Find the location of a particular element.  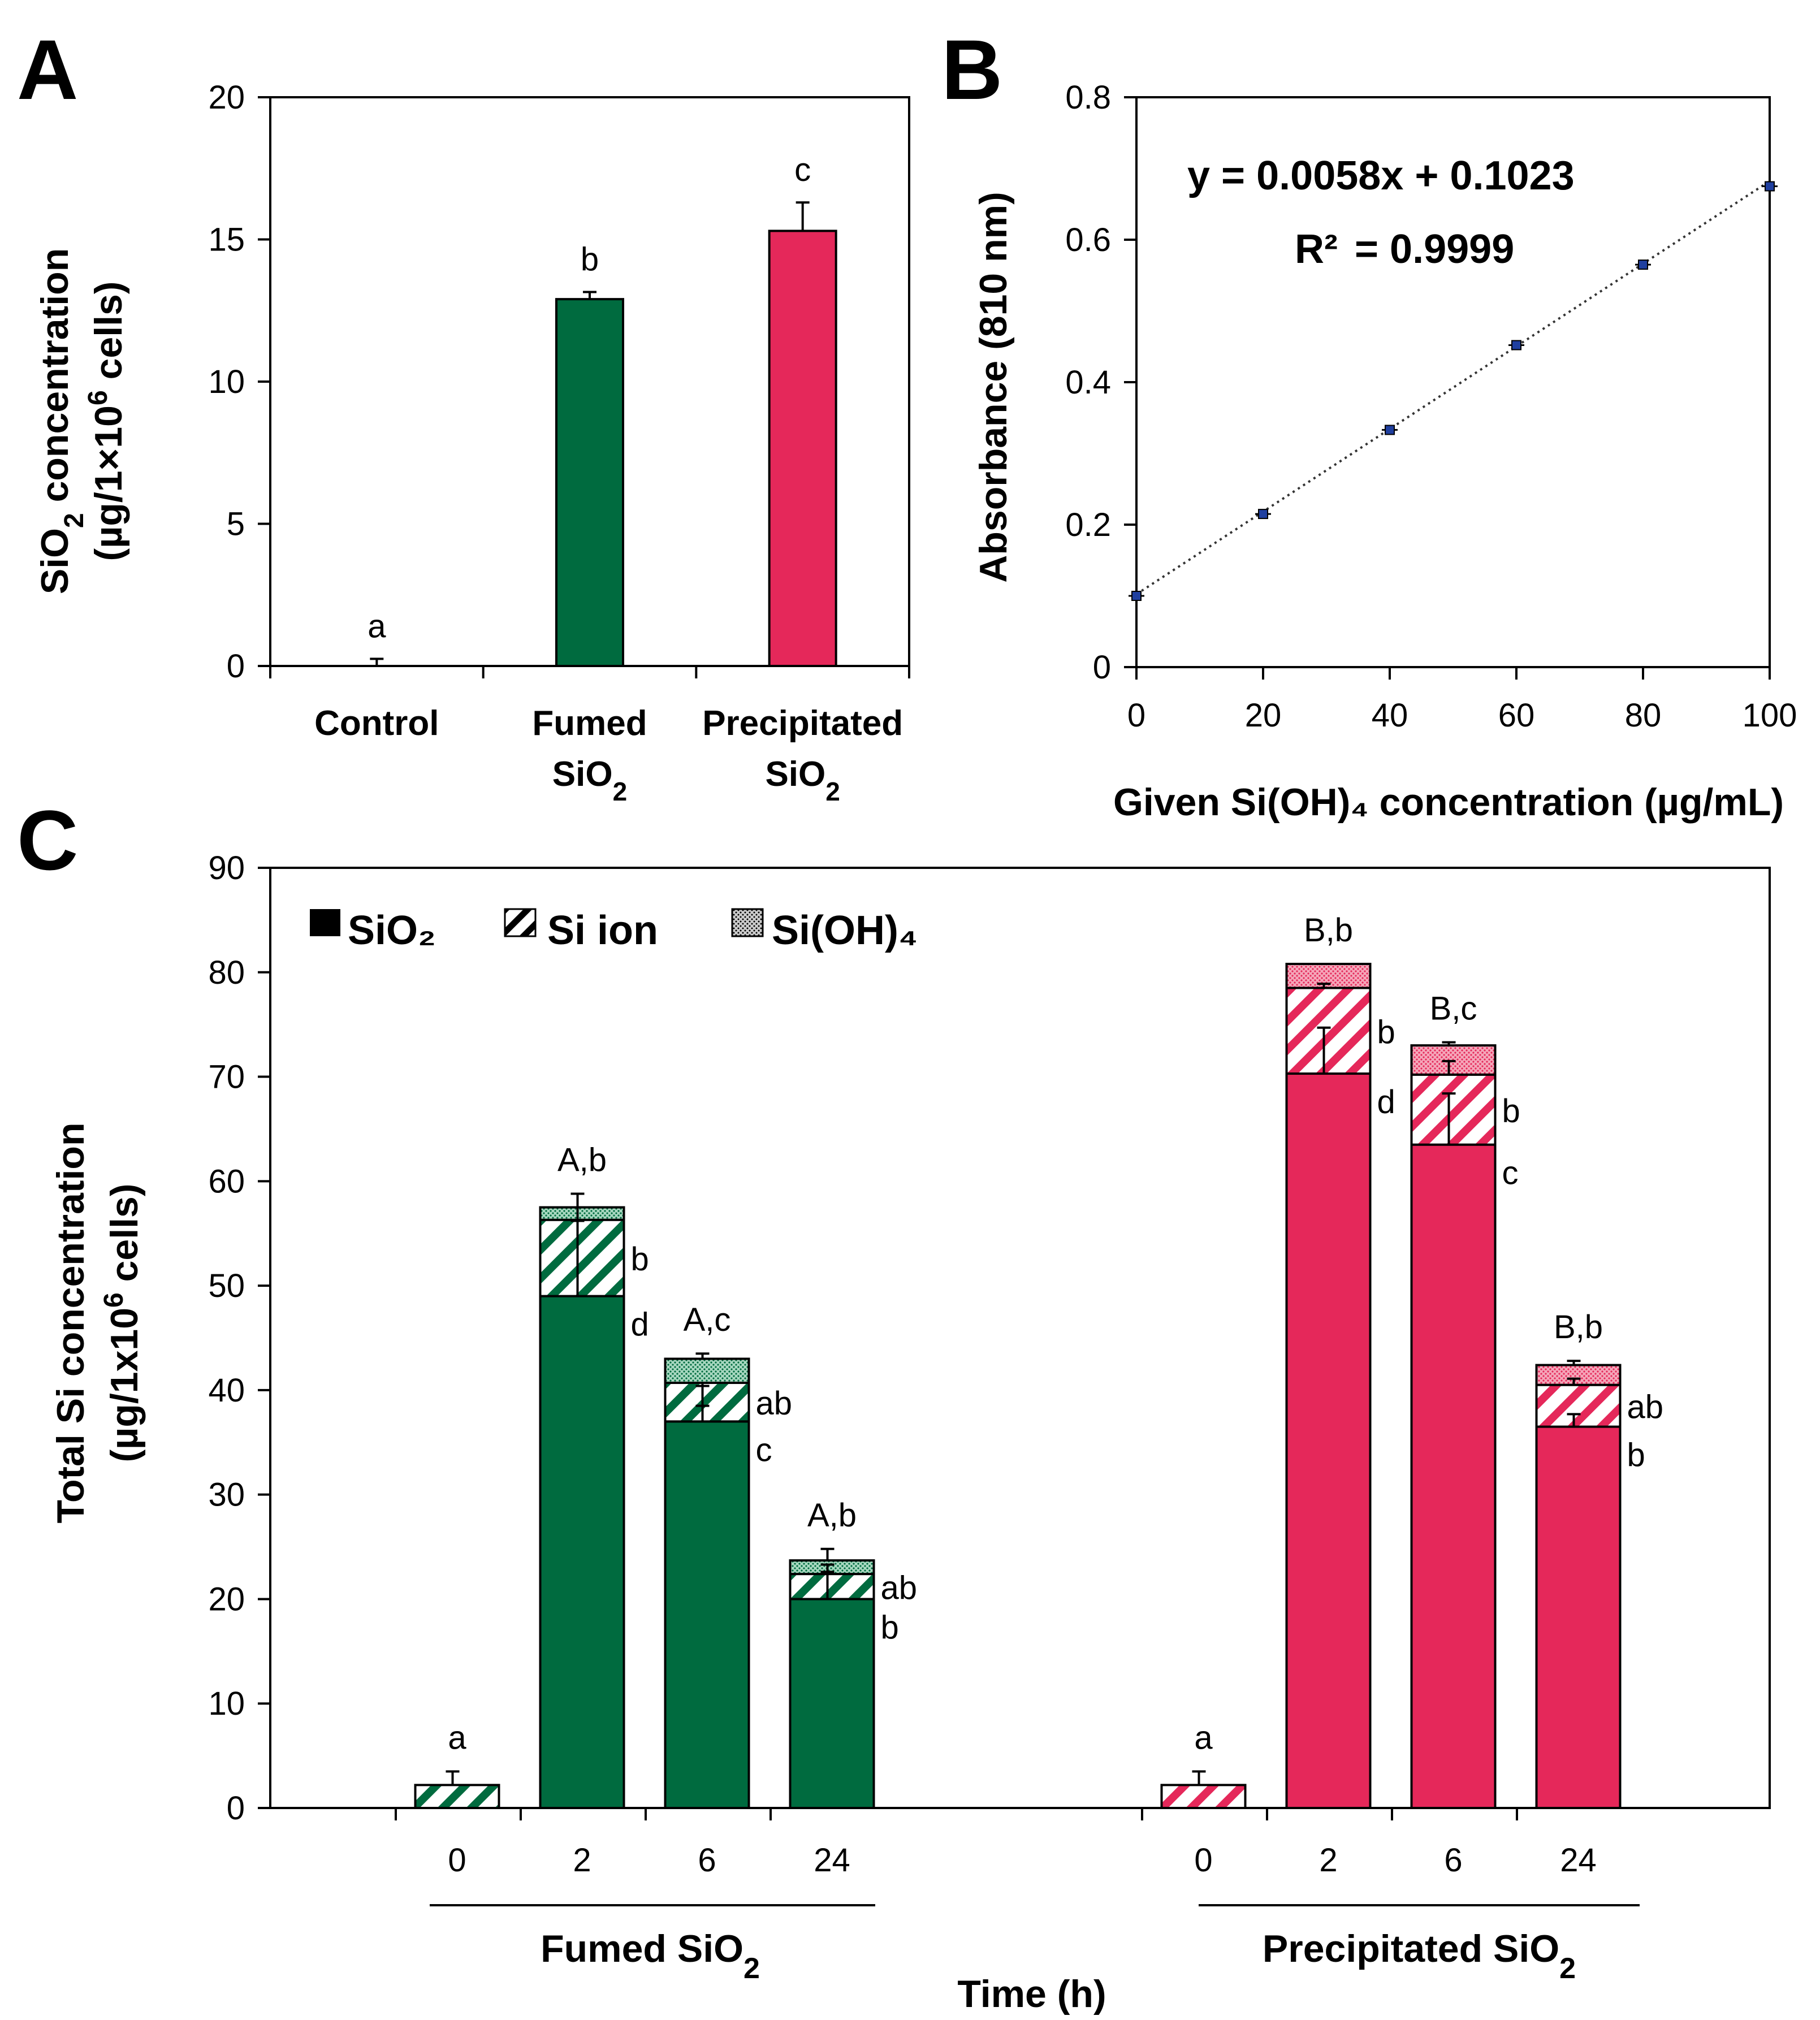

panel-c-top-label: B,b is located at coordinates (1578, 1327).